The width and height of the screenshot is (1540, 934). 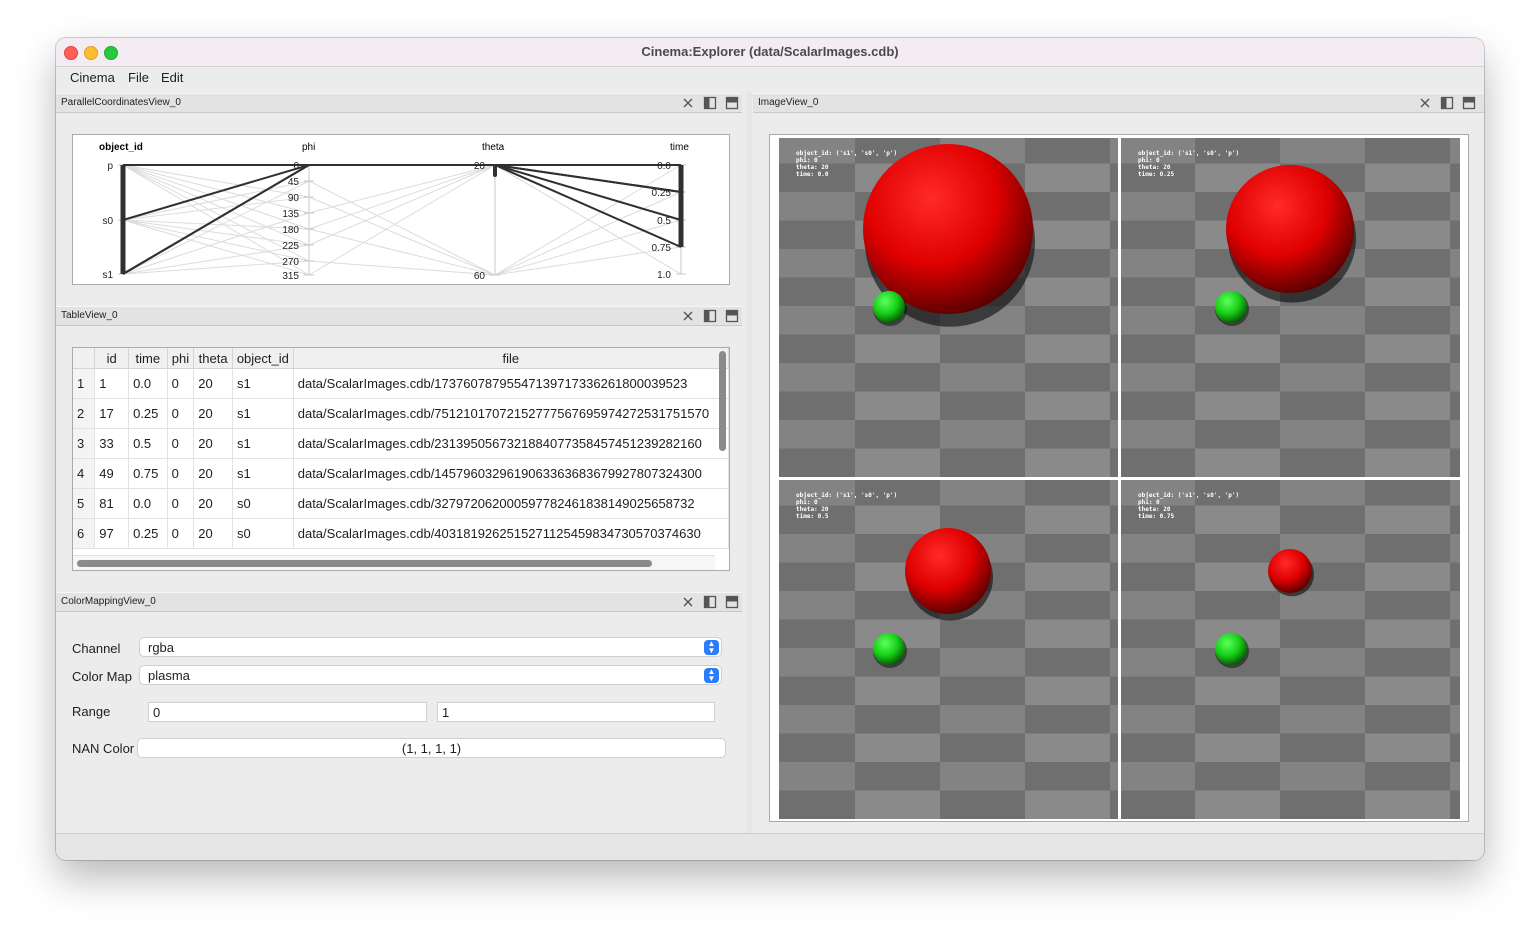 I want to click on range-min-input: 0, so click(x=287, y=712).